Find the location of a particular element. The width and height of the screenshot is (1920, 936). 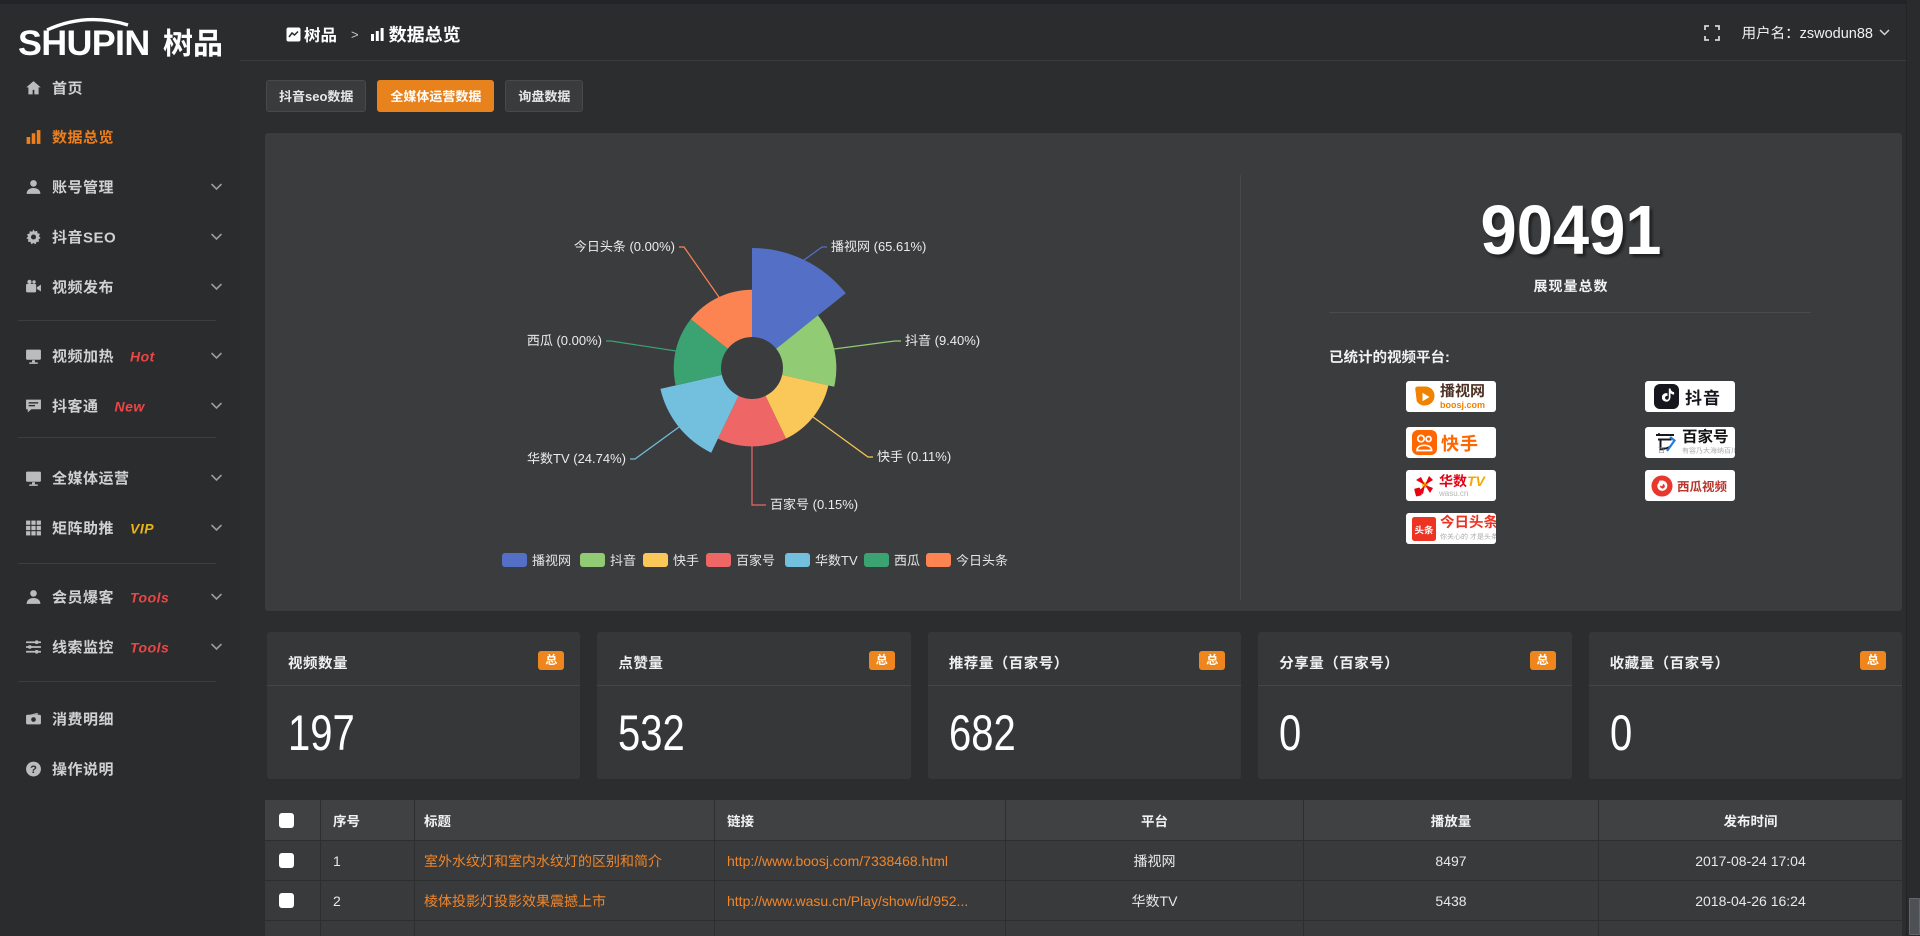

svg-text: 抖音 is located at coordinates (623, 559).